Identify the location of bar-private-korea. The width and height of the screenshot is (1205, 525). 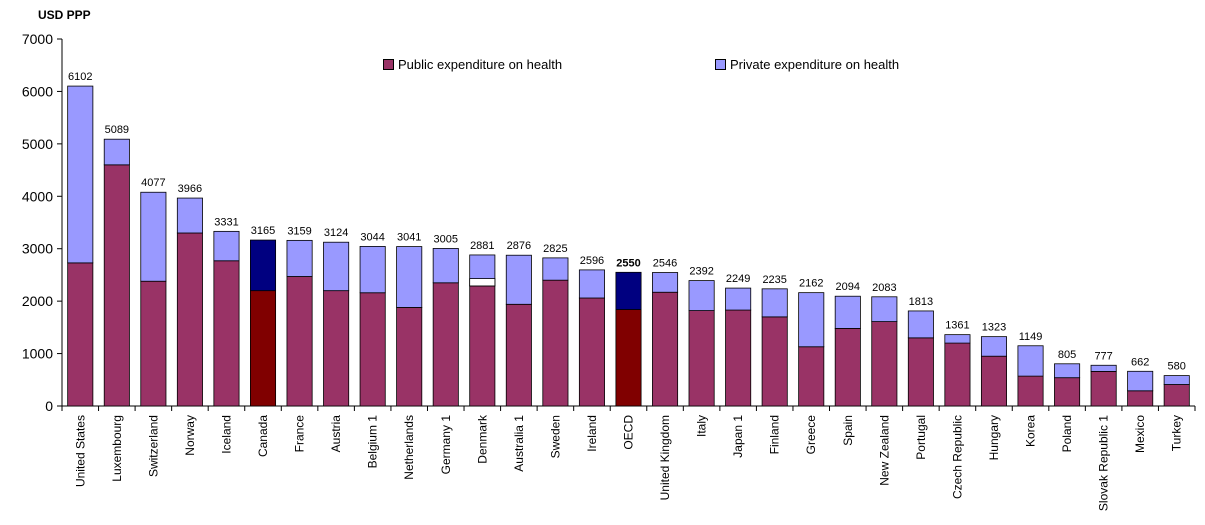
(1030, 361).